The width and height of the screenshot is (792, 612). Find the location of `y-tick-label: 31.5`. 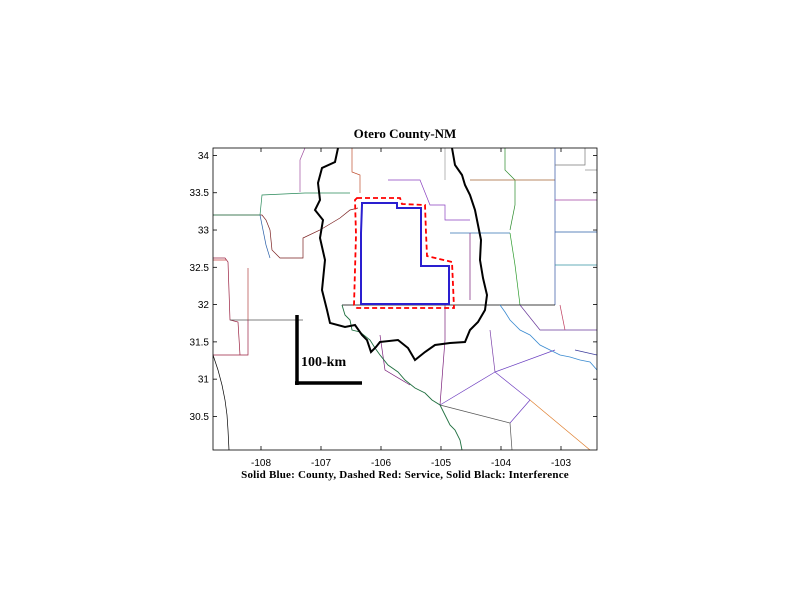

y-tick-label: 31.5 is located at coordinates (200, 342).